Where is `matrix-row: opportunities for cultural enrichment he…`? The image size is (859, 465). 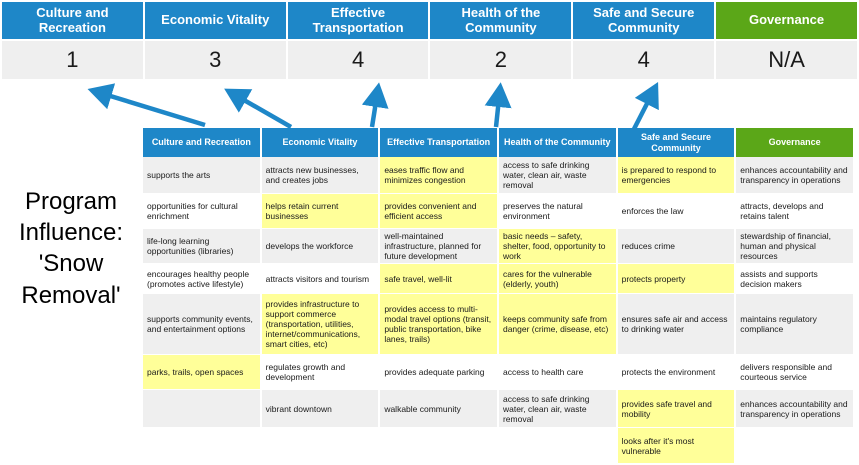 matrix-row: opportunities for cultural enrichment he… is located at coordinates (499, 211).